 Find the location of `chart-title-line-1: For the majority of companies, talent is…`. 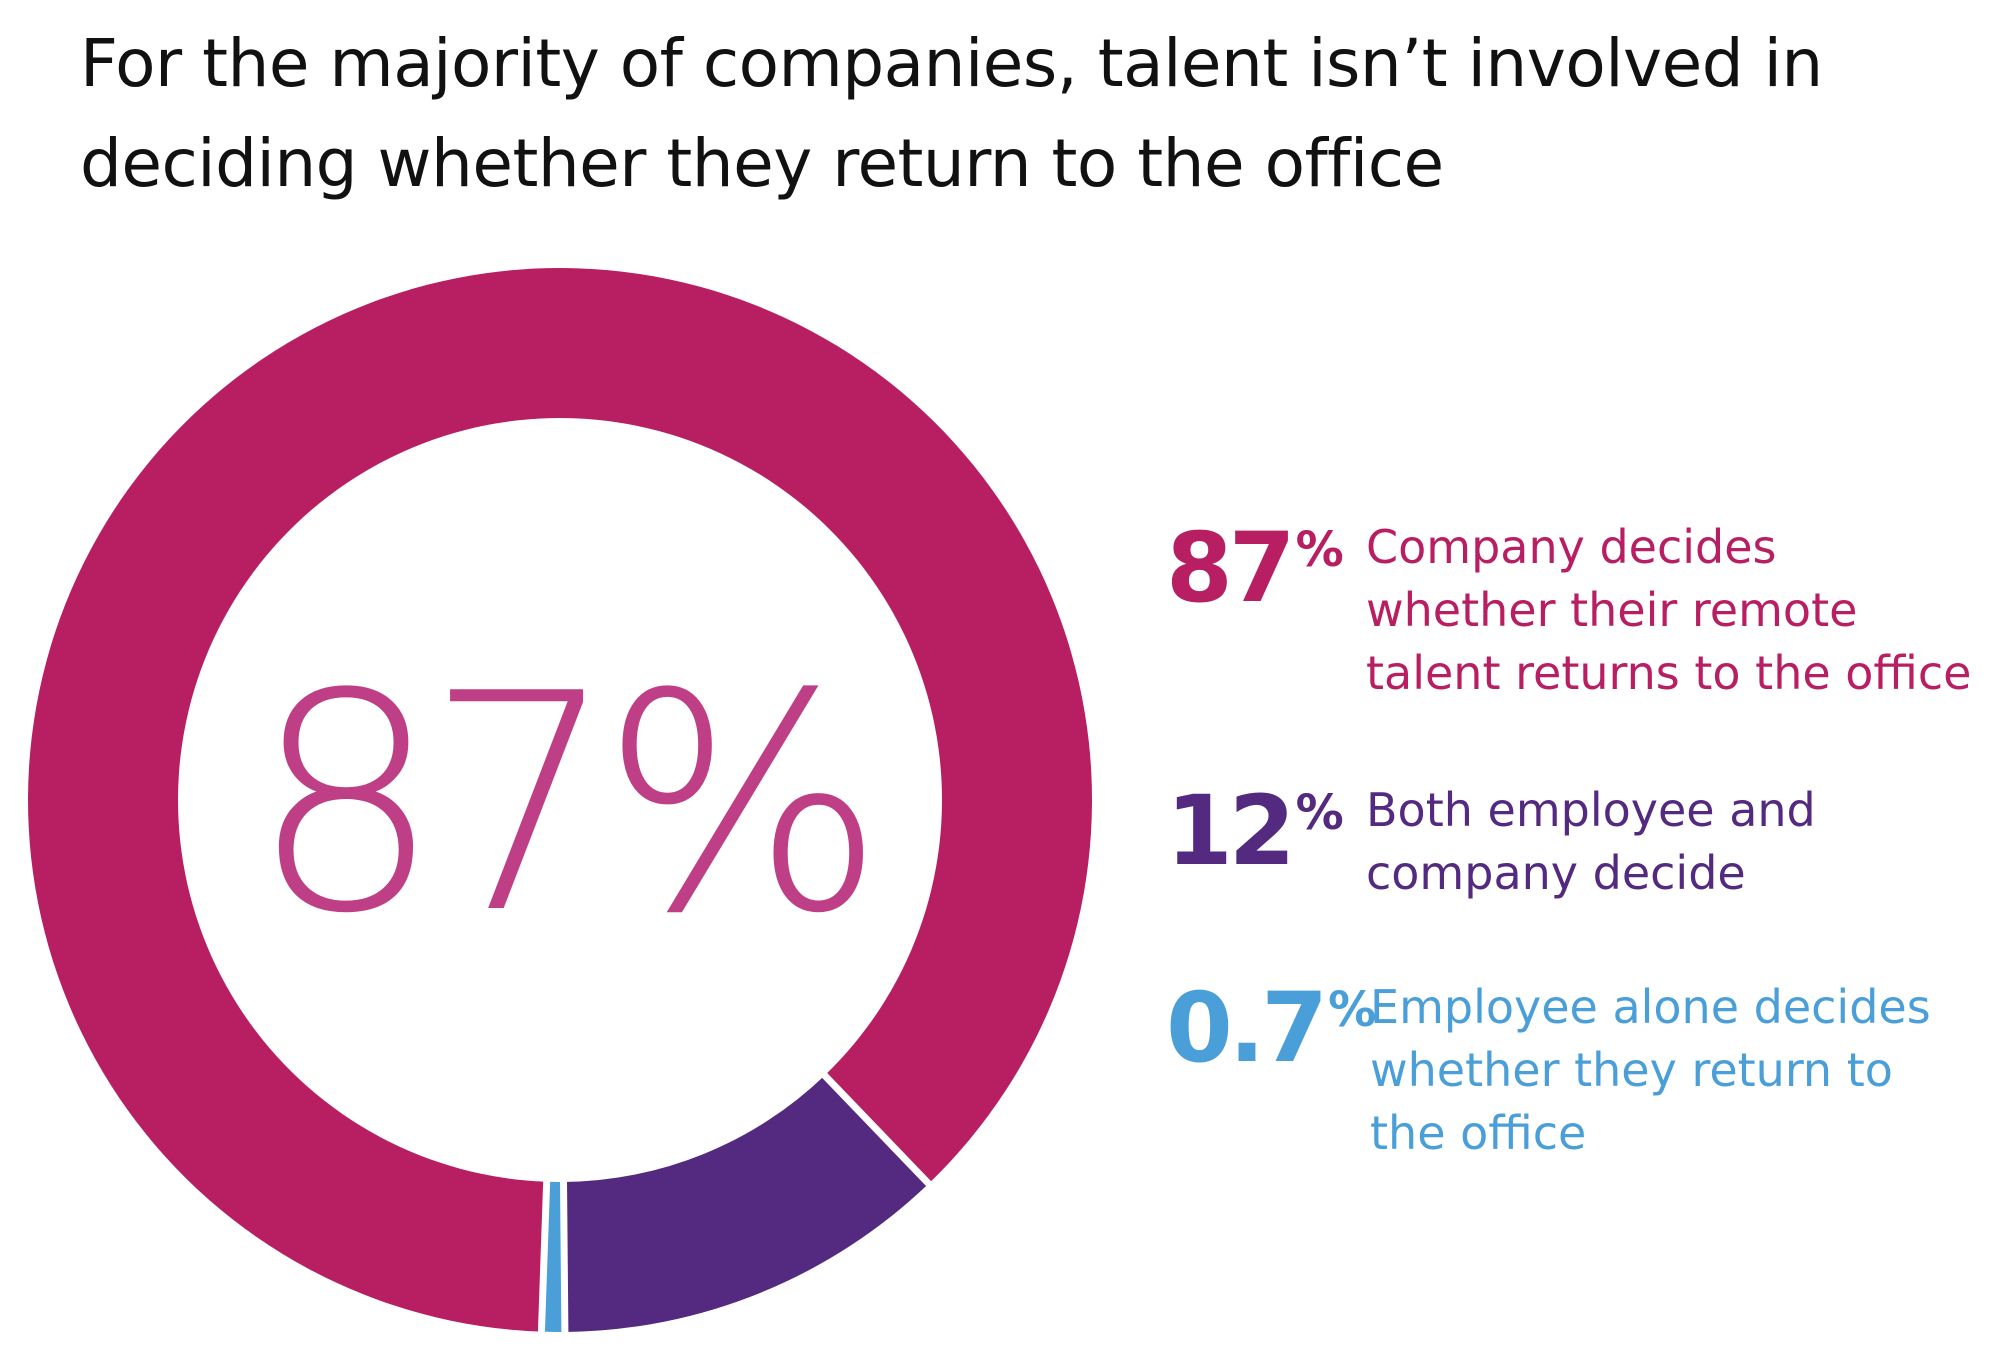

chart-title-line-1: For the majority of companies, talent is… is located at coordinates (951, 63).